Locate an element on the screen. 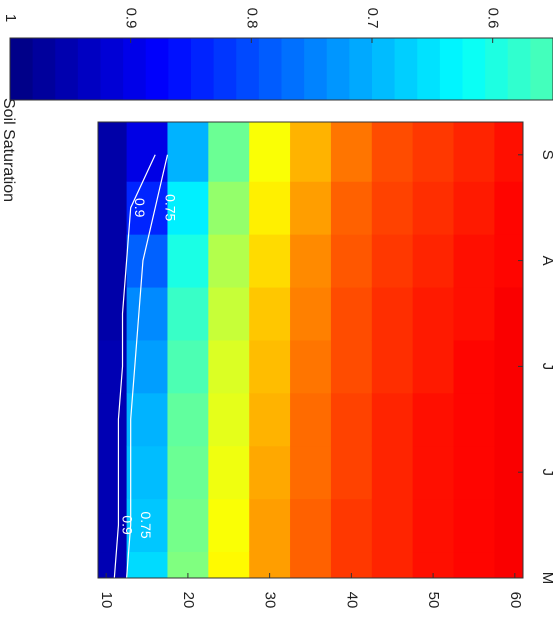  x-tick-label: M is located at coordinates (546, 578).